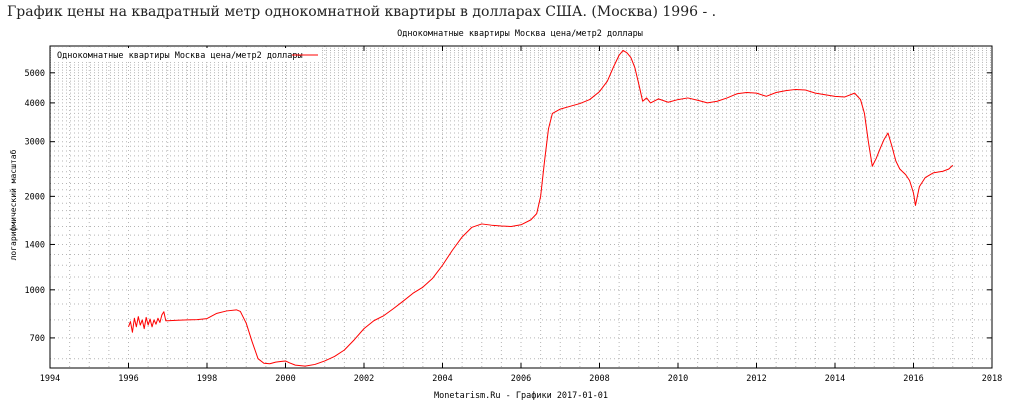 The image size is (1024, 405). Describe the element at coordinates (442, 379) in the screenshot. I see `x-tick-label: 2004` at that location.